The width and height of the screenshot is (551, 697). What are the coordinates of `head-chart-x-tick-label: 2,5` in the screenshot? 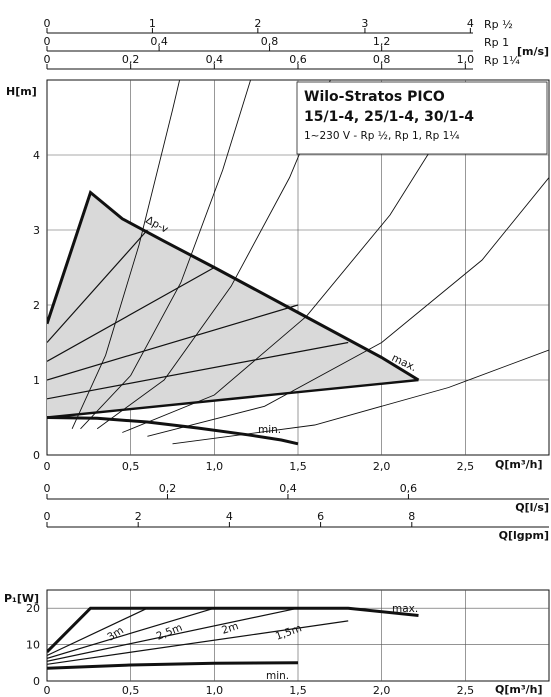 It's located at (466, 466).